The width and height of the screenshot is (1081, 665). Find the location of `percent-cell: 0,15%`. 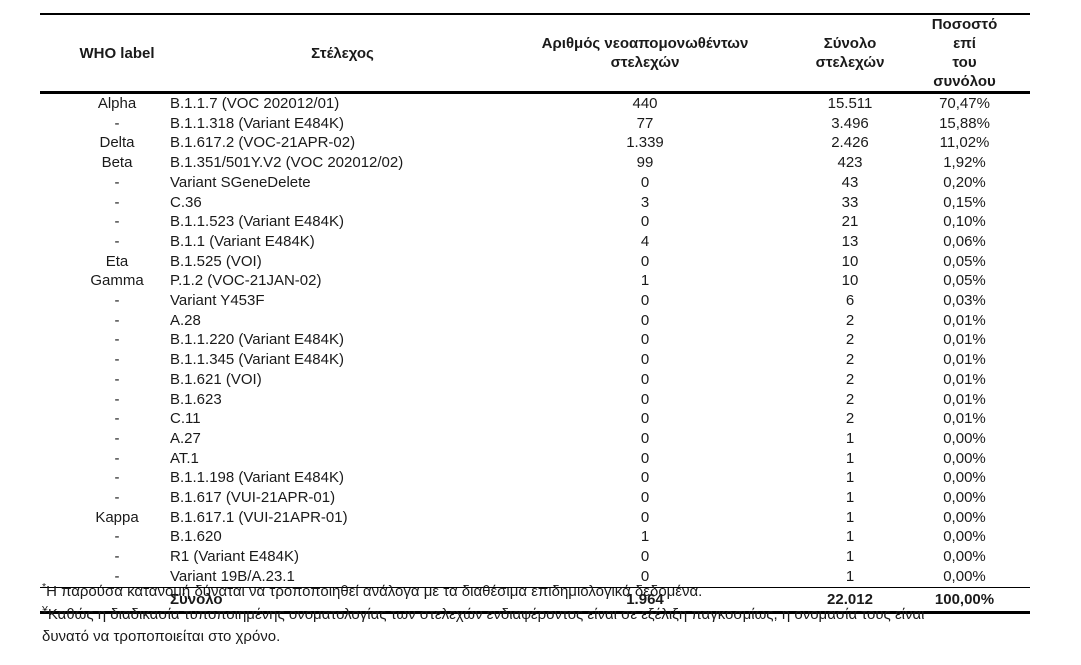

percent-cell: 0,15% is located at coordinates (964, 202).